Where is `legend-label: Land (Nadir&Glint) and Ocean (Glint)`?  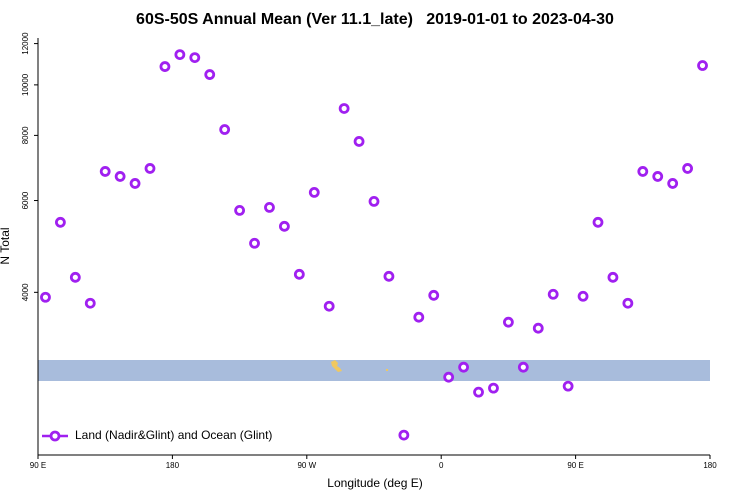 legend-label: Land (Nadir&Glint) and Ocean (Glint) is located at coordinates (173, 435).